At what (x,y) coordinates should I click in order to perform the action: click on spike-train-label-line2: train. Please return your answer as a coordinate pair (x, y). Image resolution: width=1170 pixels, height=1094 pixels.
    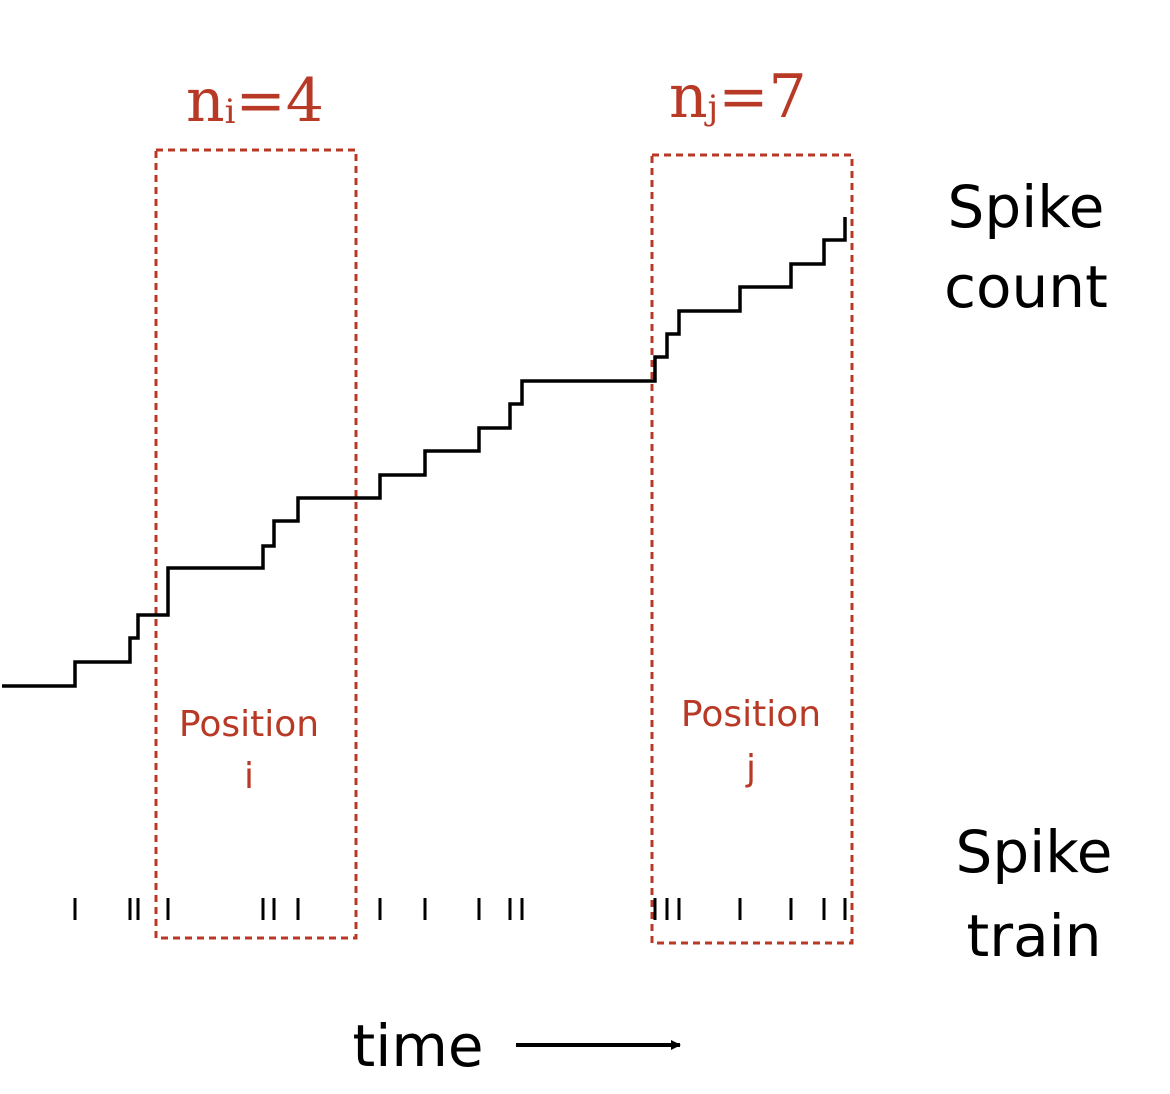
    Looking at the image, I should click on (1033, 936).